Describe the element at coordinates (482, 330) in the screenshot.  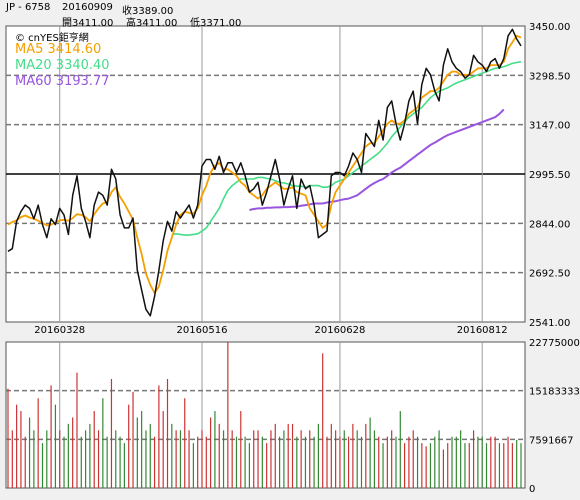
I see `x-tick-label: 20160812` at that location.